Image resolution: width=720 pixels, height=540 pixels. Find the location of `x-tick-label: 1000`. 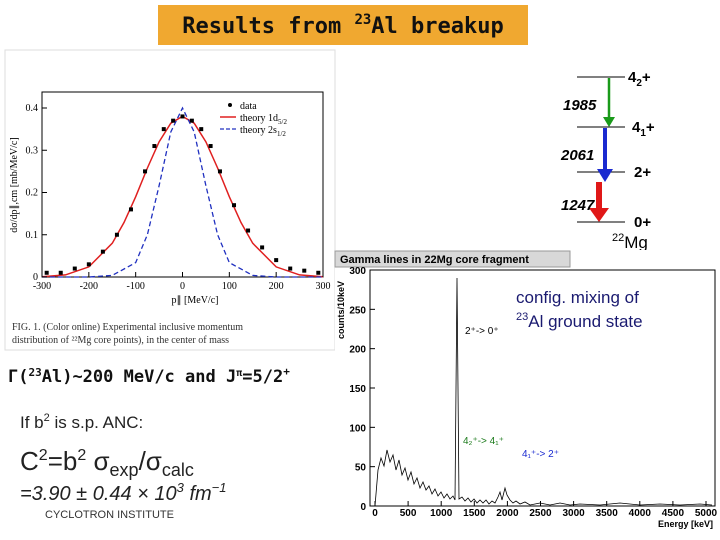

x-tick-label: 1000 is located at coordinates (441, 513).